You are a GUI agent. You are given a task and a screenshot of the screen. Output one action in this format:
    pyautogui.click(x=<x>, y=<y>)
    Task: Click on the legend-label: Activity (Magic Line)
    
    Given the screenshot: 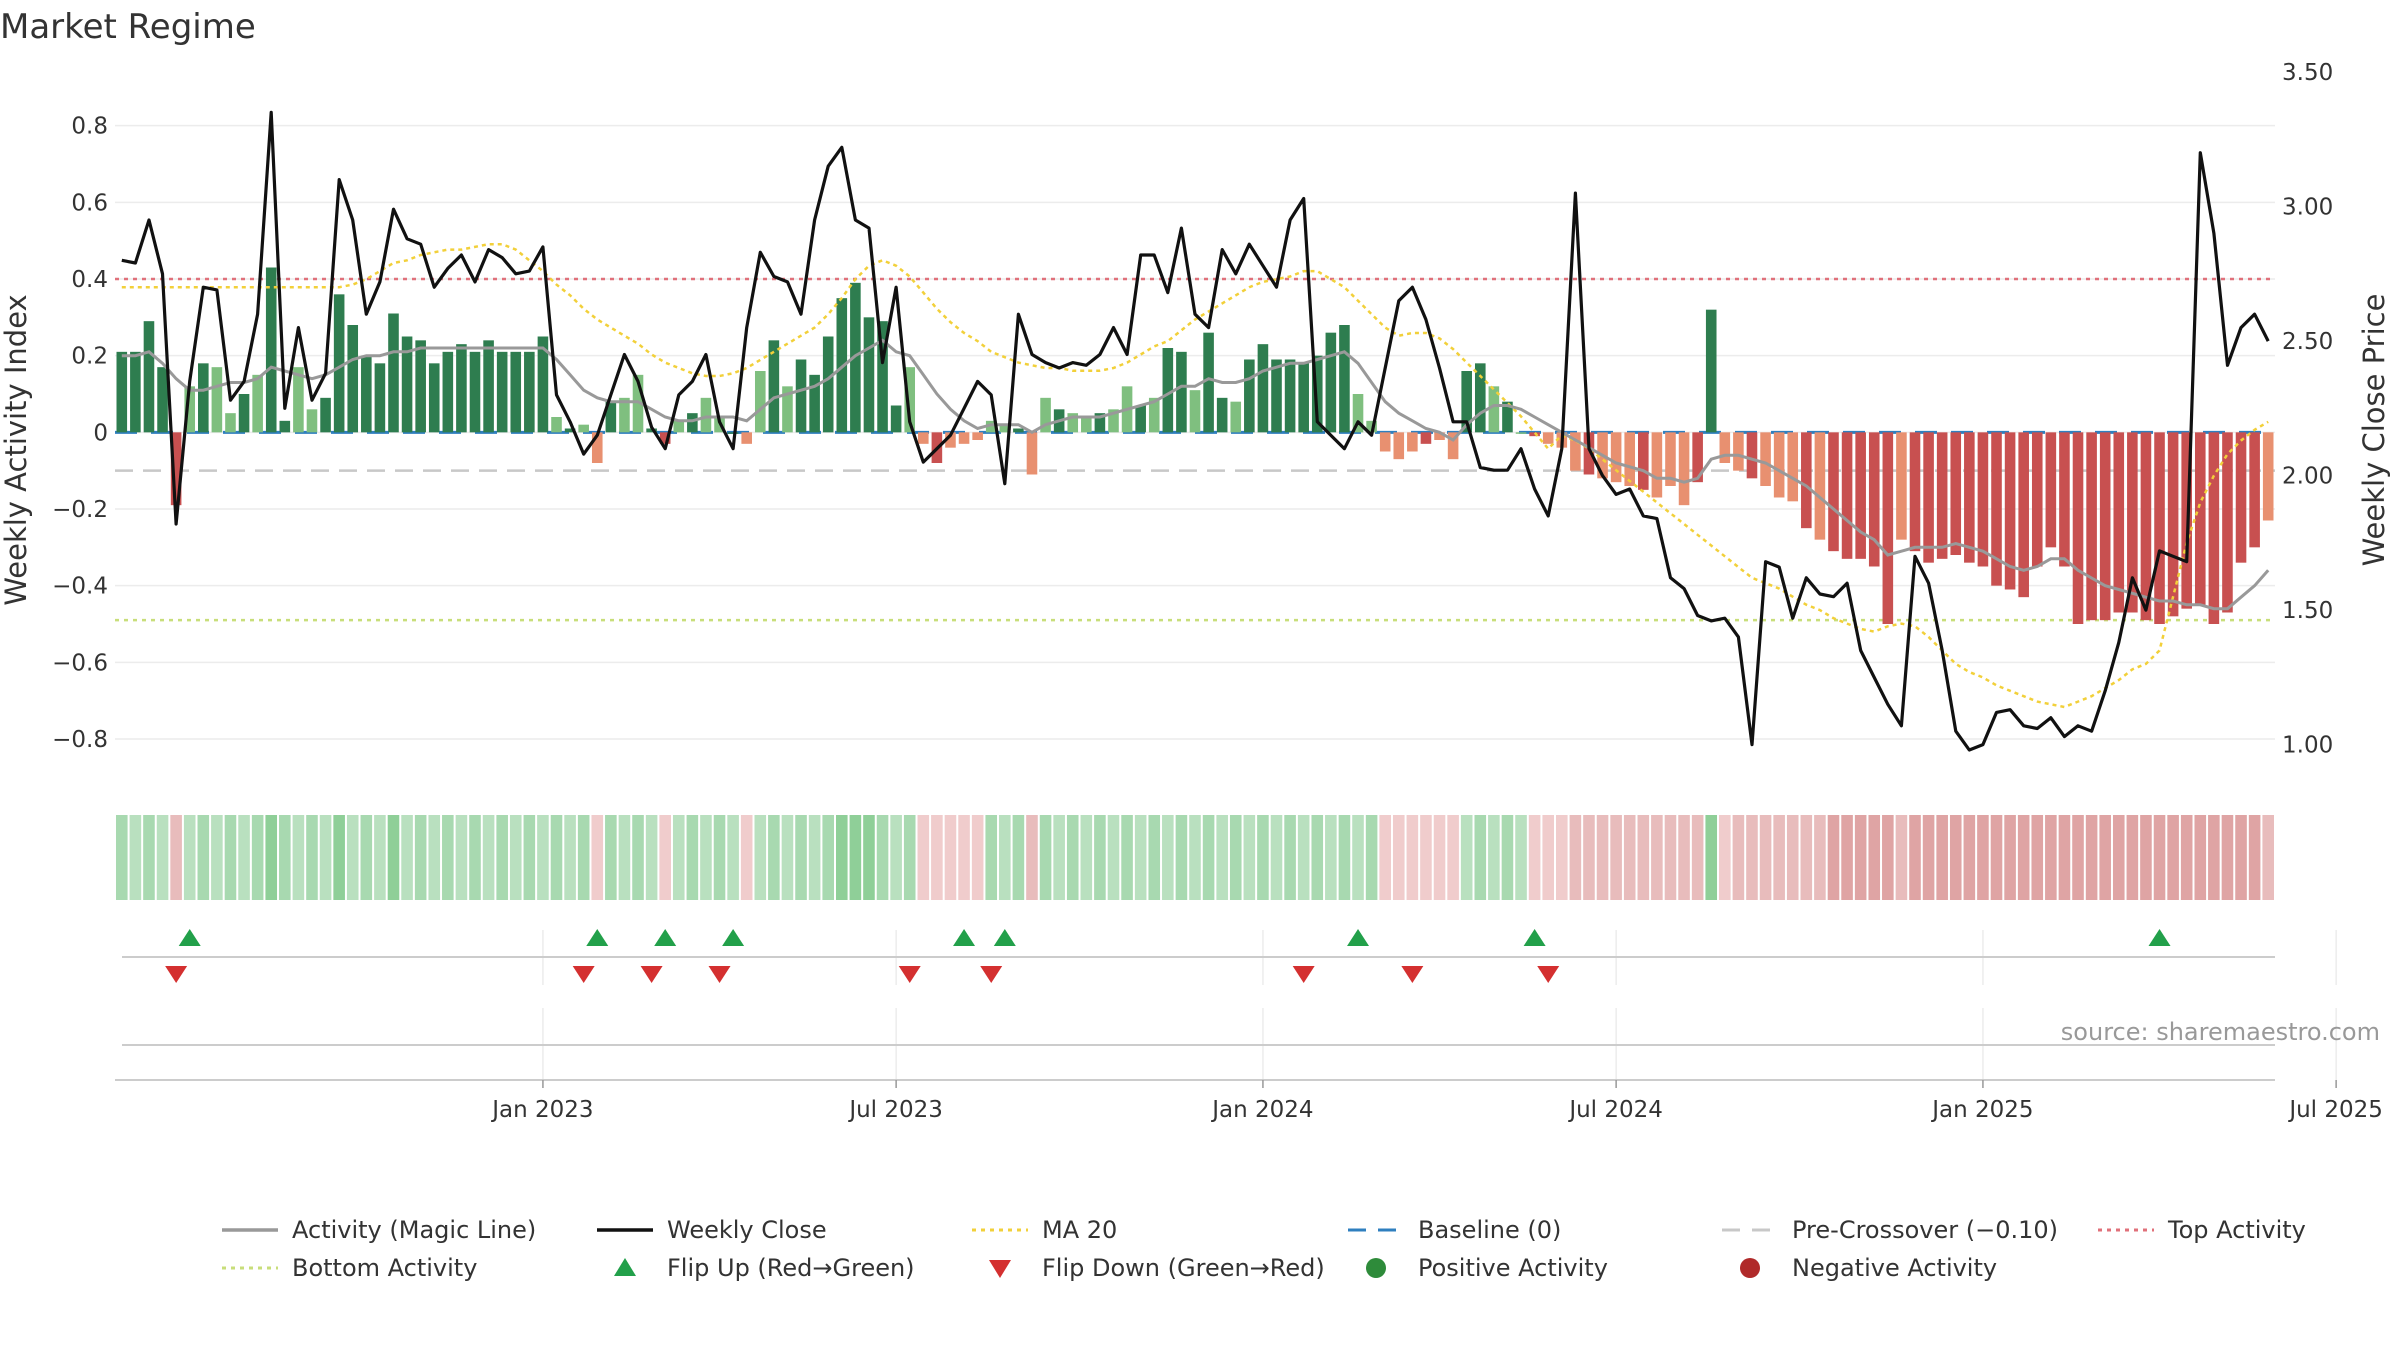 What is the action you would take?
    pyautogui.click(x=414, y=1230)
    